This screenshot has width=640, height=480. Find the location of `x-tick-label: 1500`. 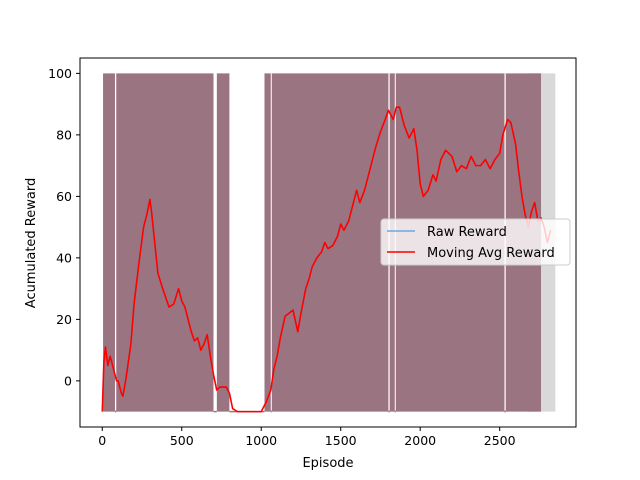

x-tick-label: 1500 is located at coordinates (341, 440).